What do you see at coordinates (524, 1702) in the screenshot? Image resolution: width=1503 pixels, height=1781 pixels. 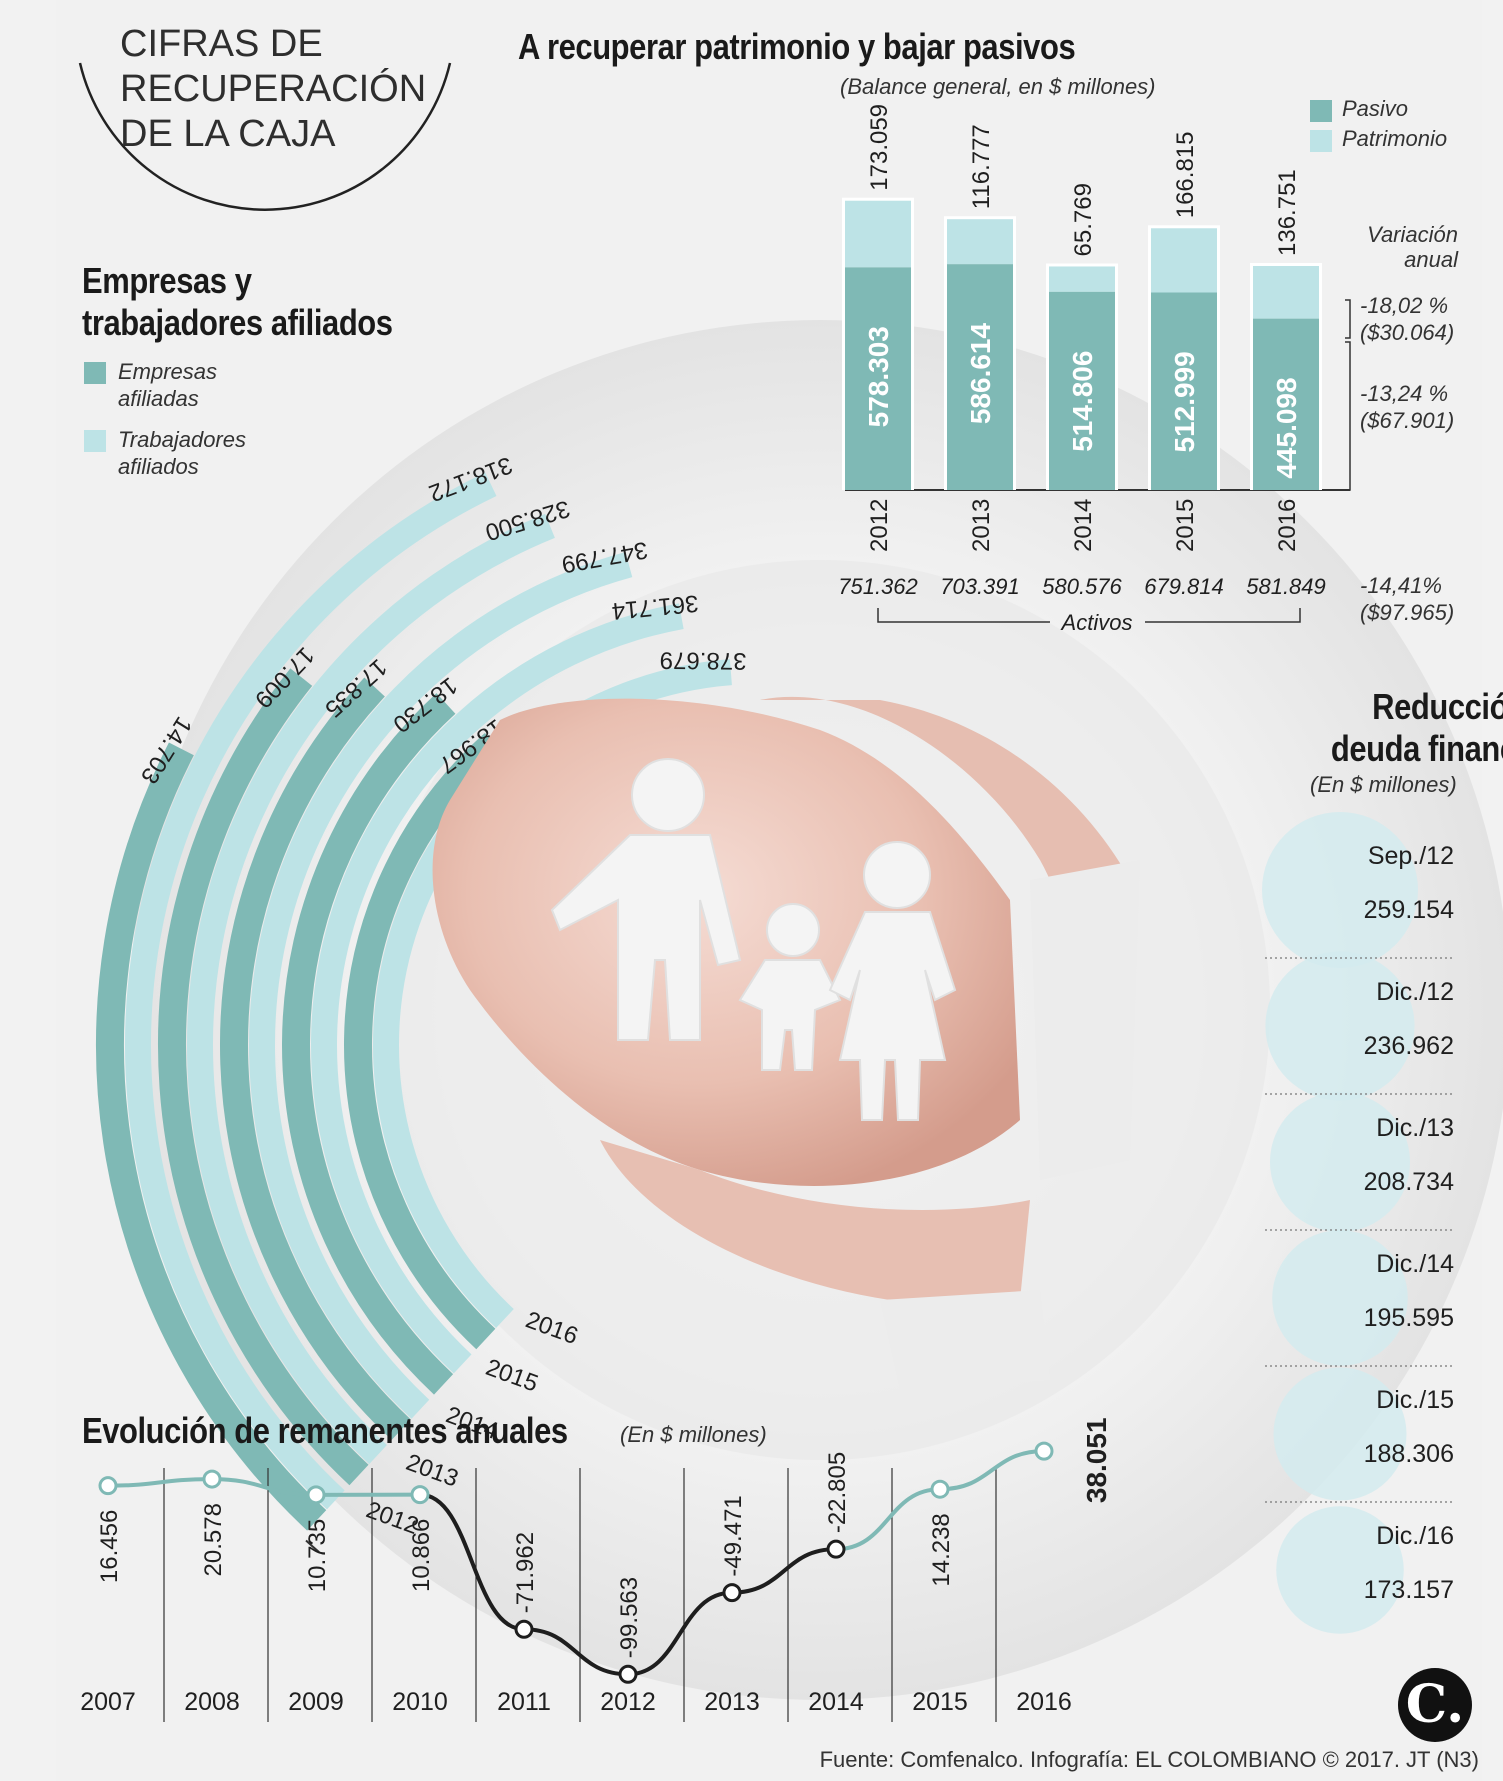 I see `remanentes-year-label: 2011` at bounding box center [524, 1702].